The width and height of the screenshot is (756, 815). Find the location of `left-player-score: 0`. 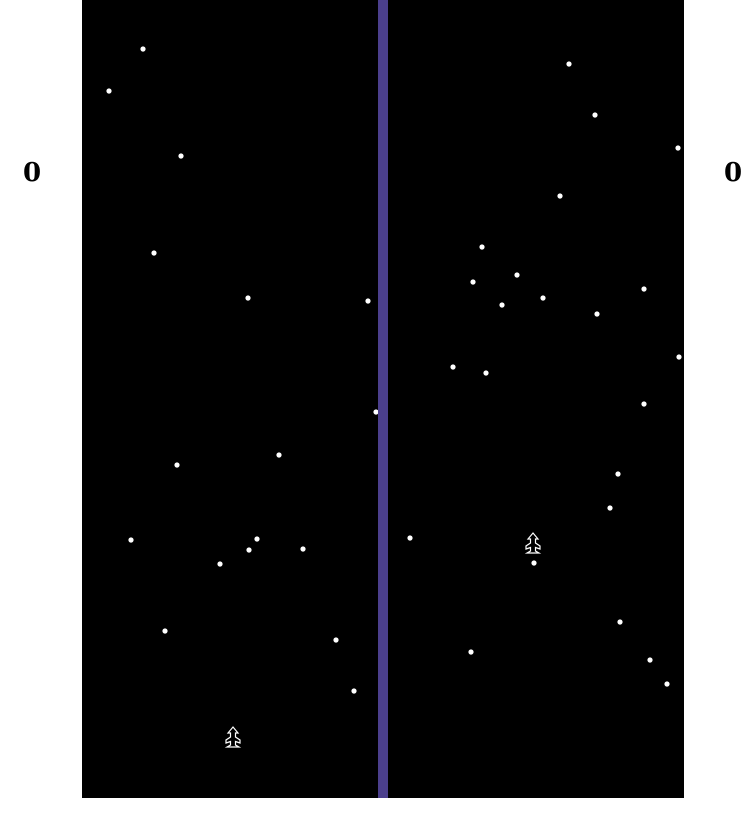

left-player-score: 0 is located at coordinates (32, 173).